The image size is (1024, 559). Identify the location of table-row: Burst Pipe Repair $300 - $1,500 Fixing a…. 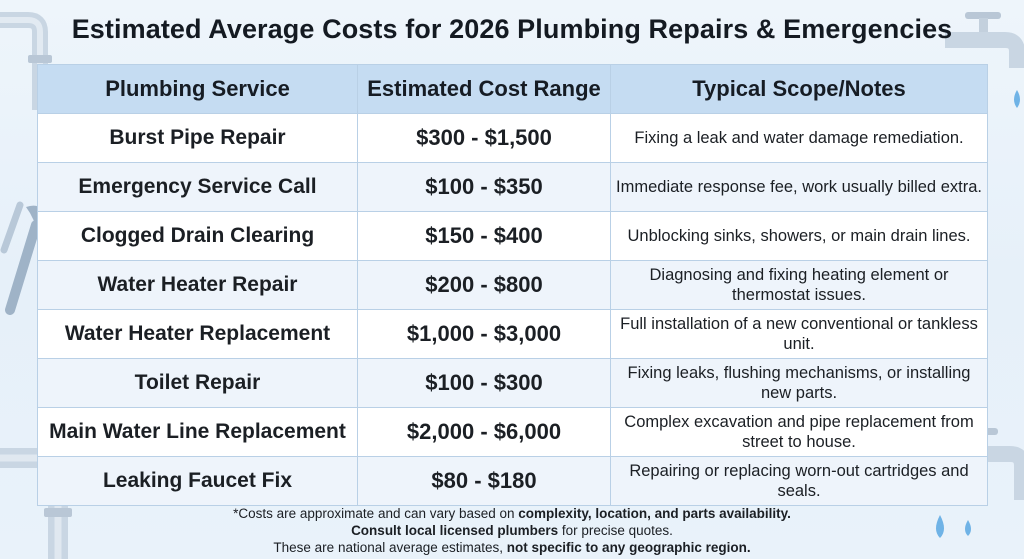
(512, 138).